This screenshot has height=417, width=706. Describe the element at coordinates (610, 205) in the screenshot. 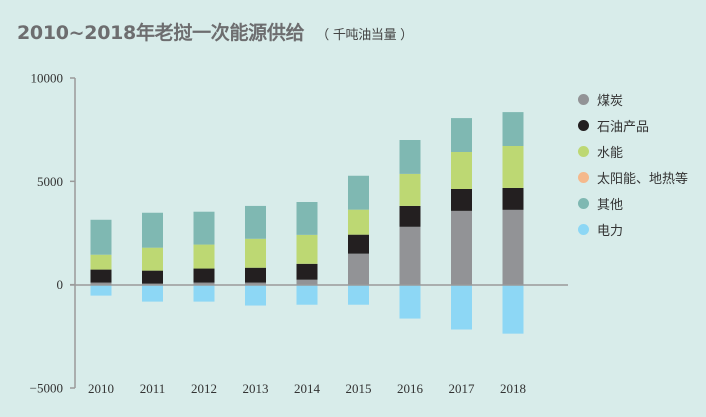

I see `legend-label: 其他` at that location.